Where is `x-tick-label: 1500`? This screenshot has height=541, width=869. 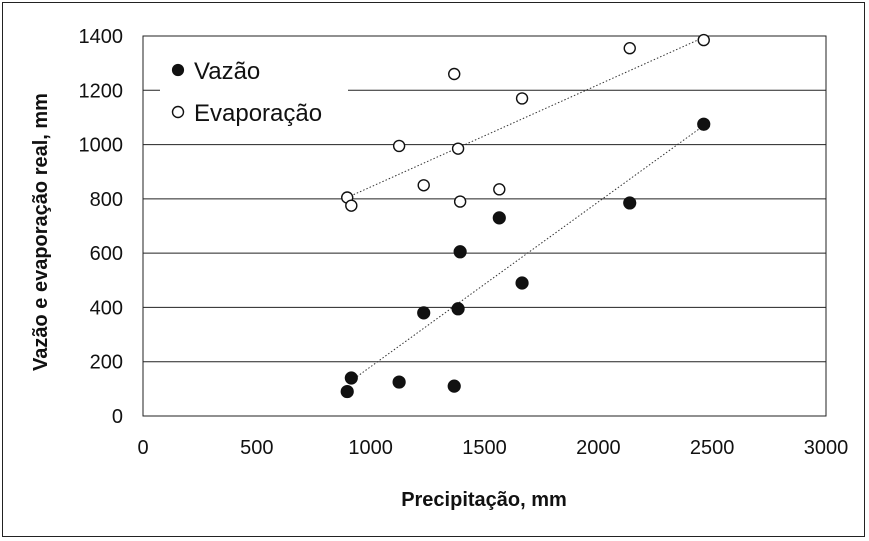
x-tick-label: 1500 is located at coordinates (484, 448).